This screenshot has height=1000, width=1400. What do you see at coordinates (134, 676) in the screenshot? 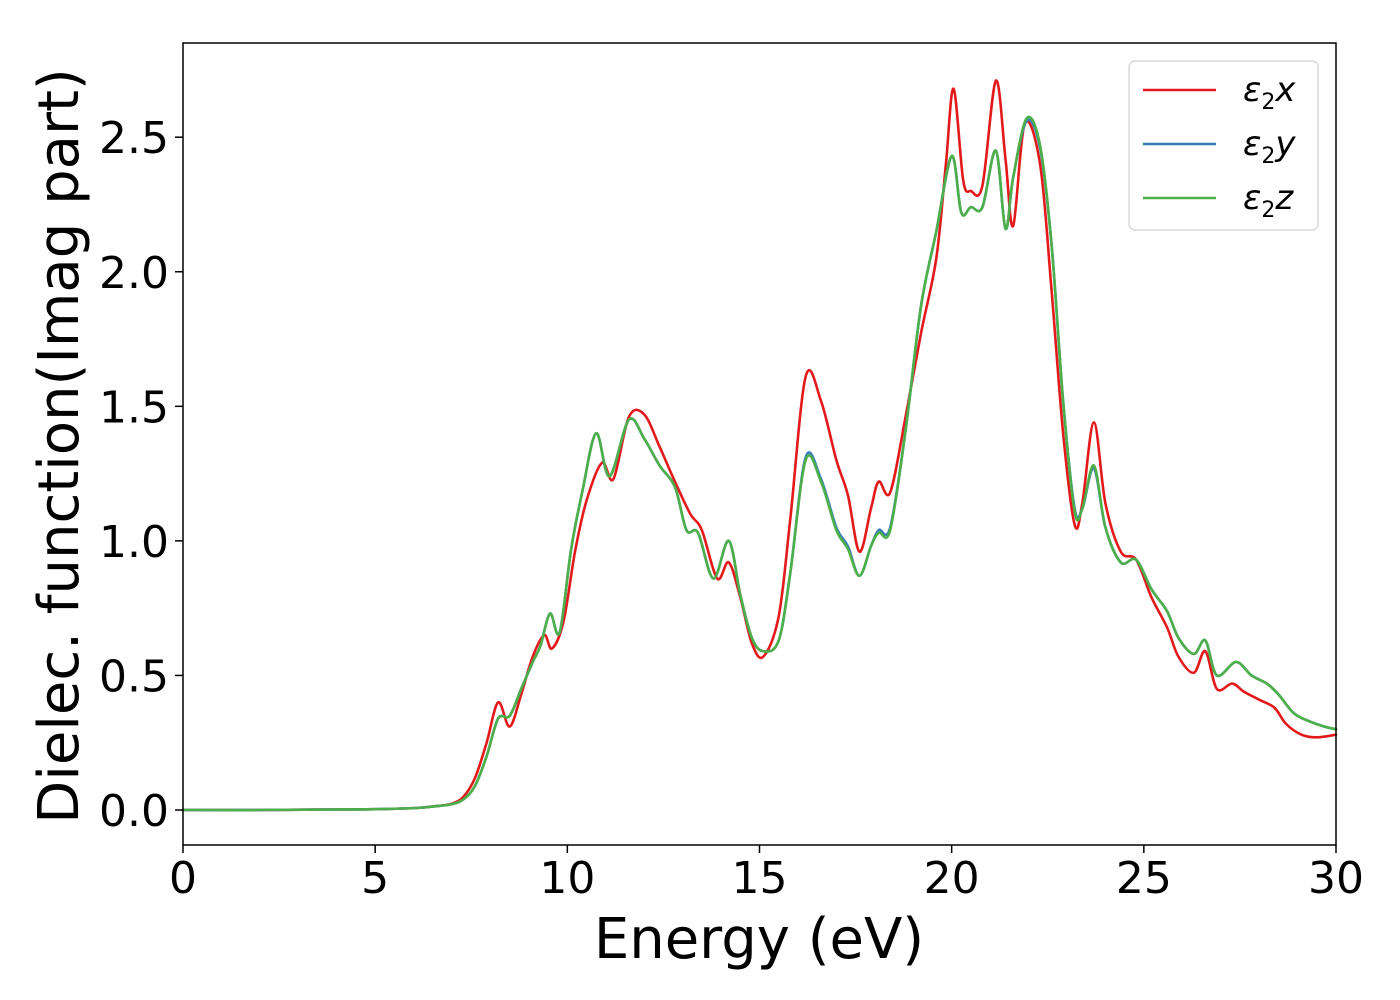
I see `y-tick-label: 0.5` at bounding box center [134, 676].